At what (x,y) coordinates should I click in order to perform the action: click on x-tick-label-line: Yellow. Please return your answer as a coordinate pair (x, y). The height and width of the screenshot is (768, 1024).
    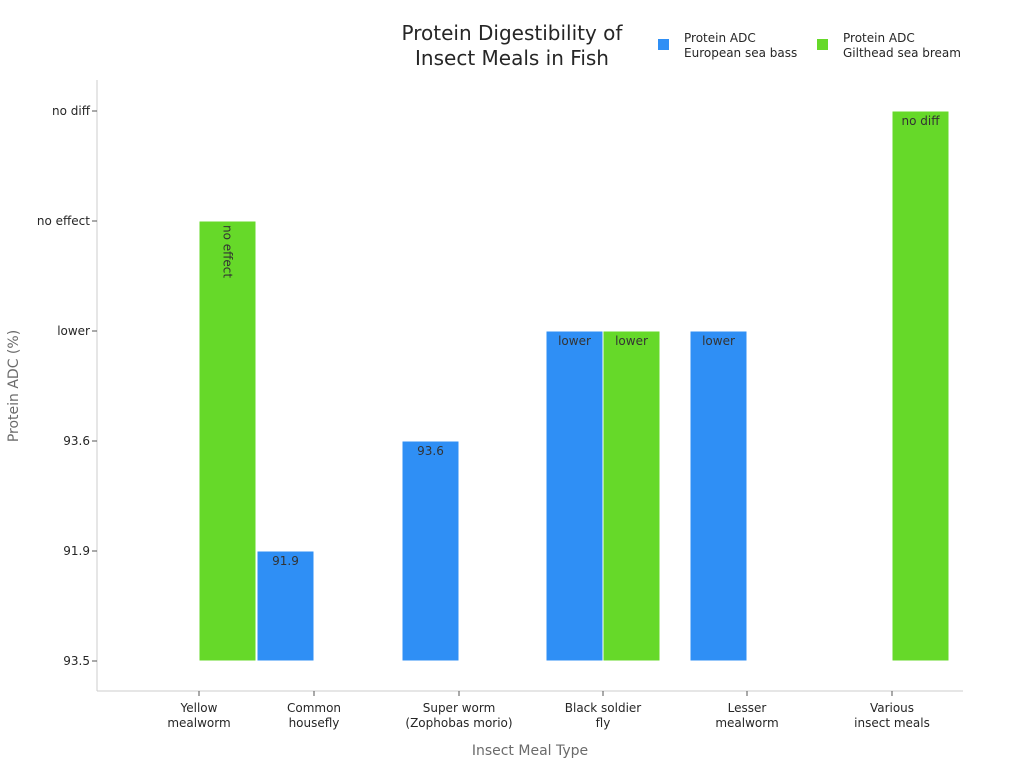
    Looking at the image, I should click on (199, 708).